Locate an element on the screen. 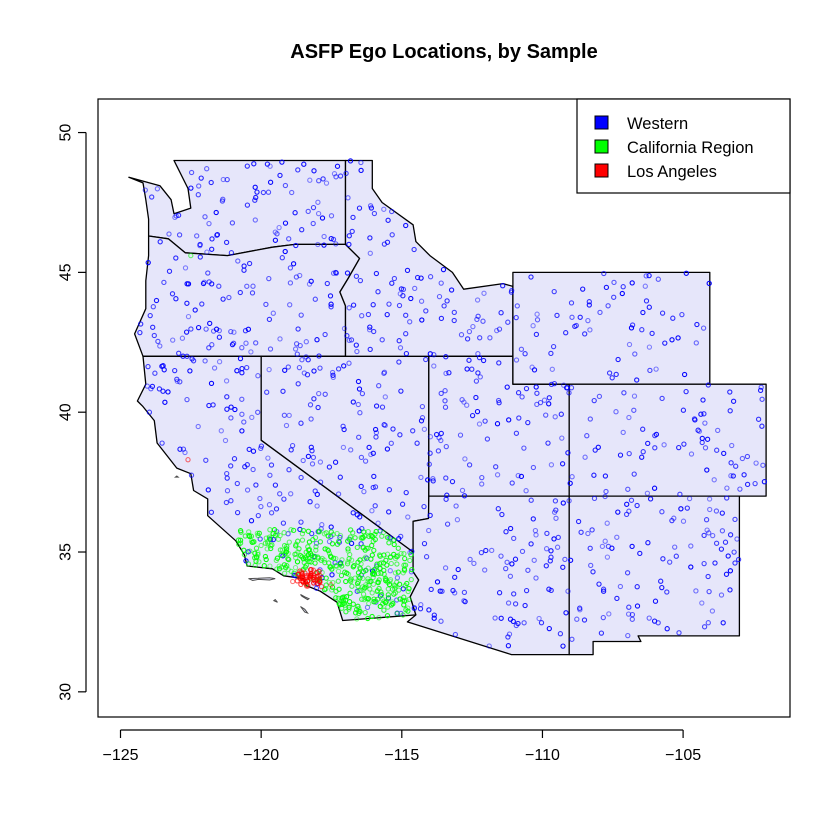 The height and width of the screenshot is (840, 840). legend-label-california-region: California Region is located at coordinates (690, 148).